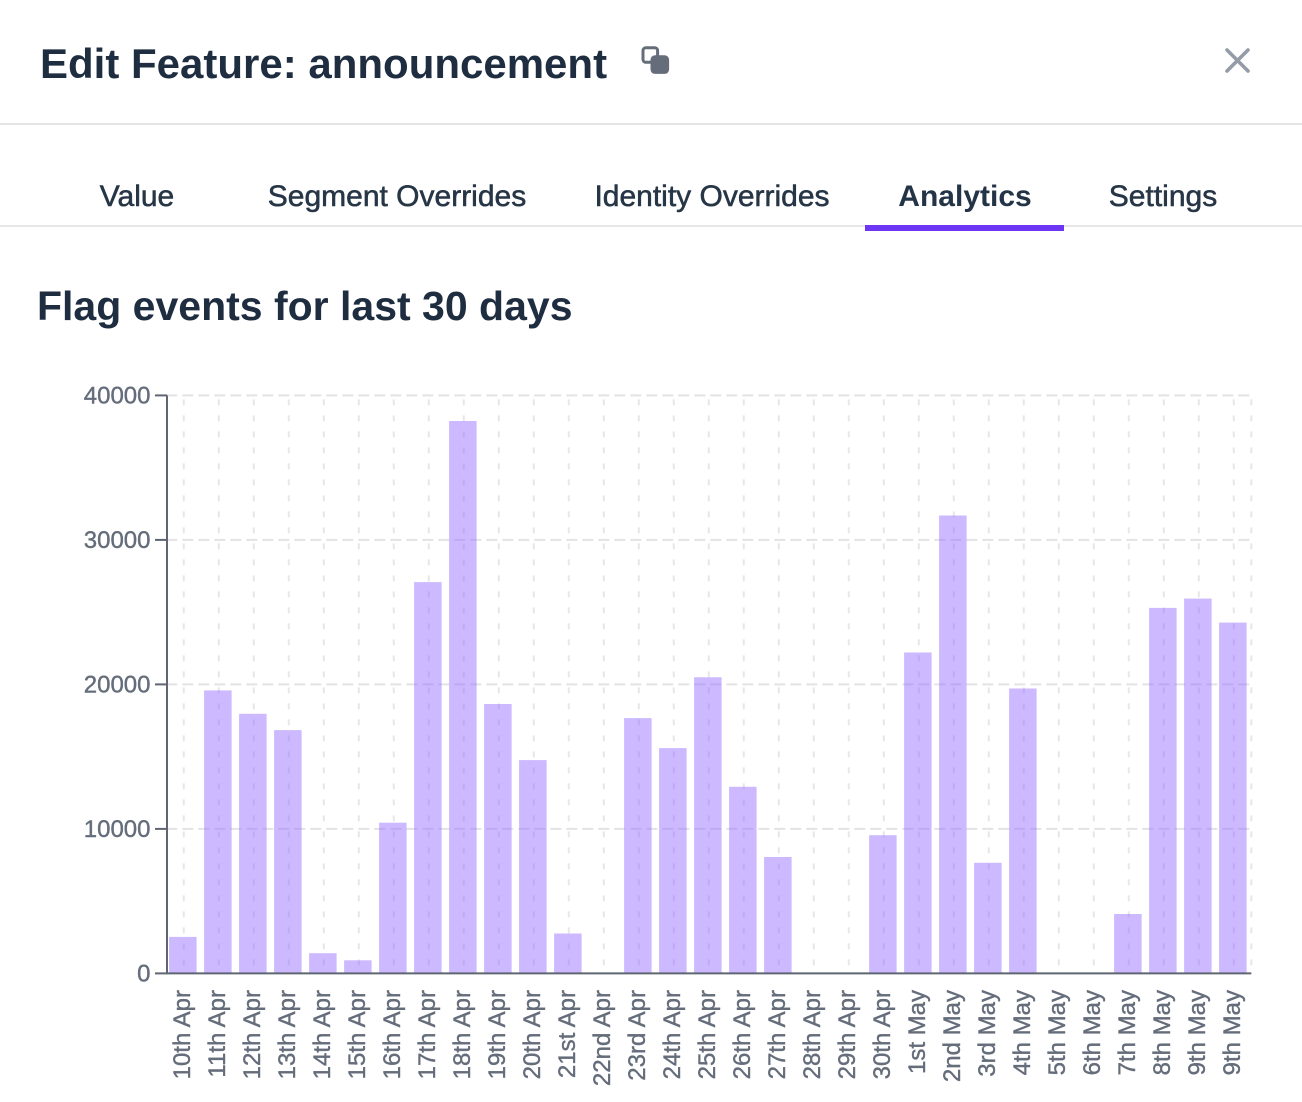 This screenshot has height=1102, width=1302. I want to click on svg-text: 12th Apr, so click(252, 1034).